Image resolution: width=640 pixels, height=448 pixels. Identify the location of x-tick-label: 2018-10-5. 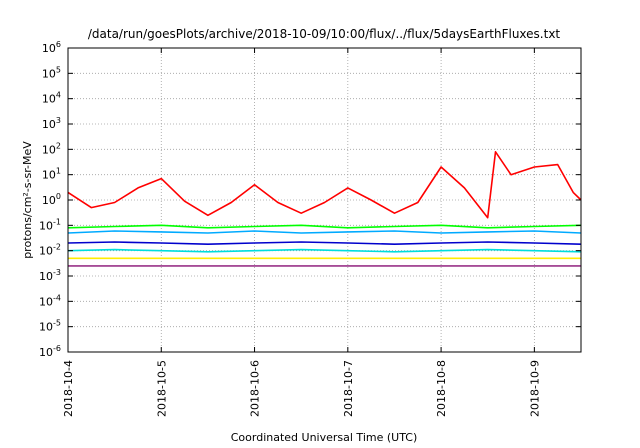
(161, 388).